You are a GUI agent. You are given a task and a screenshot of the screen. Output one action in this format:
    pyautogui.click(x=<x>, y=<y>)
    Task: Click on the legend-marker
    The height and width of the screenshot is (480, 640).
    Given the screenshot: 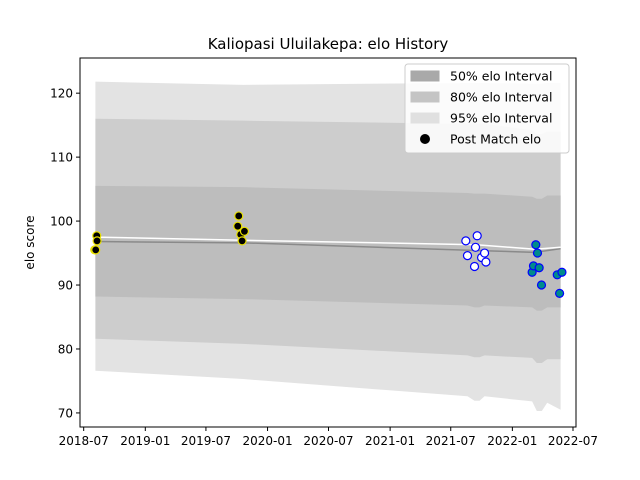 What is the action you would take?
    pyautogui.click(x=425, y=139)
    